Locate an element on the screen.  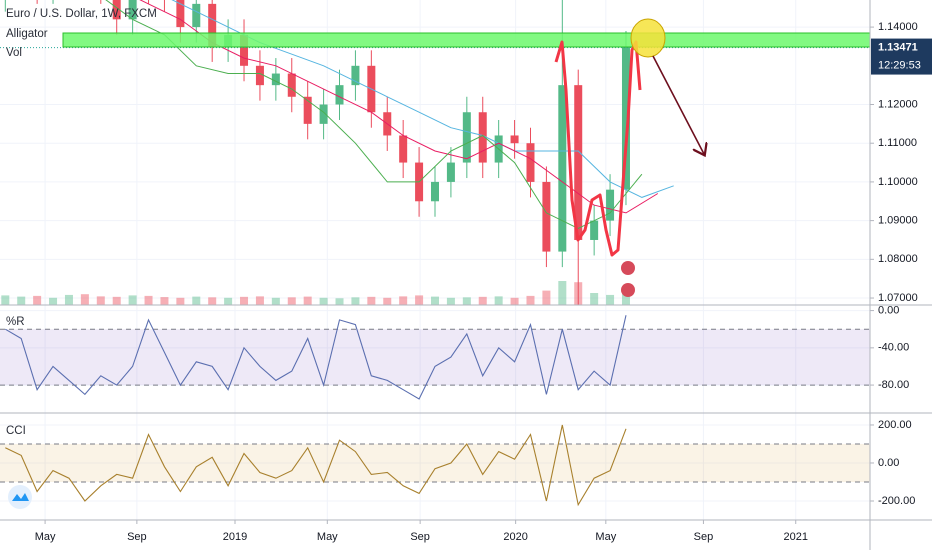
last-price-label: 1.13471 is located at coordinates (898, 47).